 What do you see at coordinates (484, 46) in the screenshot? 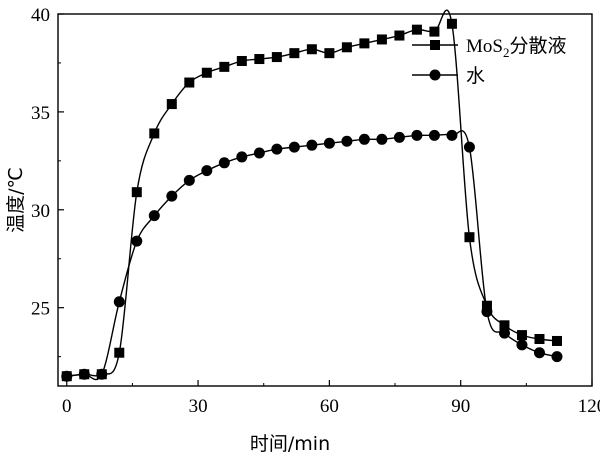
I see `legend-label-main: MoS` at bounding box center [484, 46].